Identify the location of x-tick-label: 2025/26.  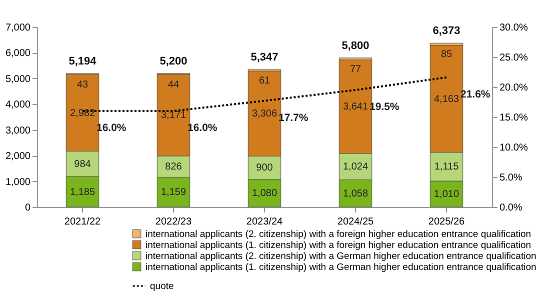
(447, 222).